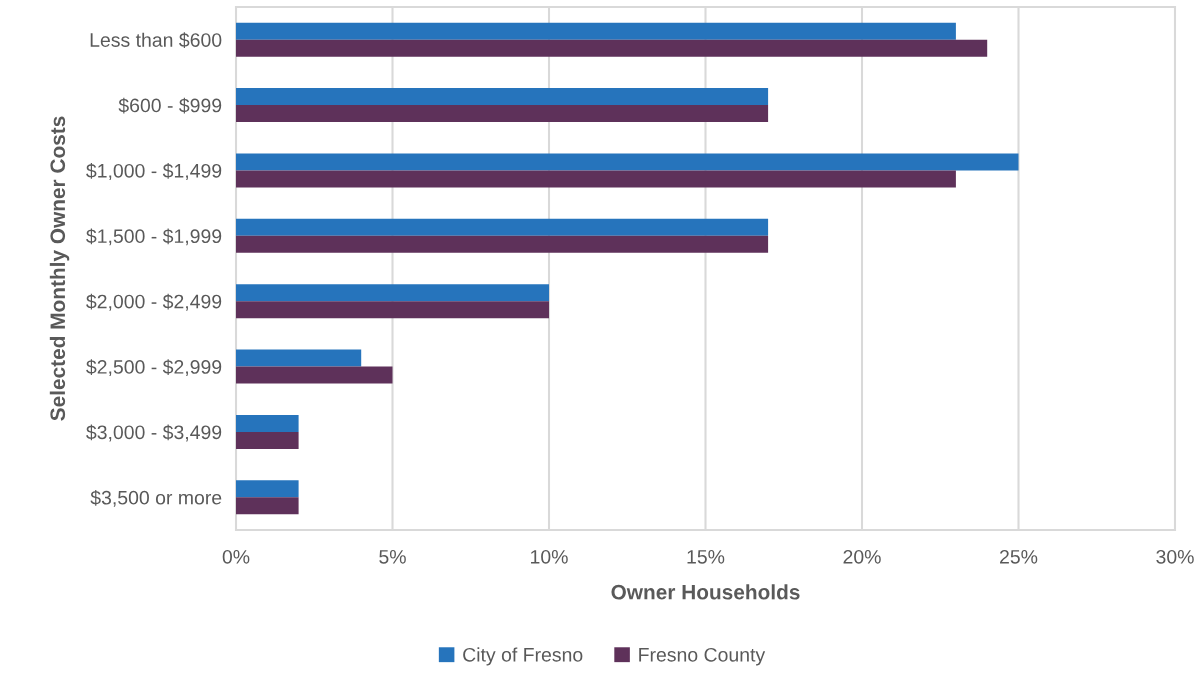  Describe the element at coordinates (59, 268) in the screenshot. I see `y-axis-title: Selected Monthly Owner Costs` at that location.